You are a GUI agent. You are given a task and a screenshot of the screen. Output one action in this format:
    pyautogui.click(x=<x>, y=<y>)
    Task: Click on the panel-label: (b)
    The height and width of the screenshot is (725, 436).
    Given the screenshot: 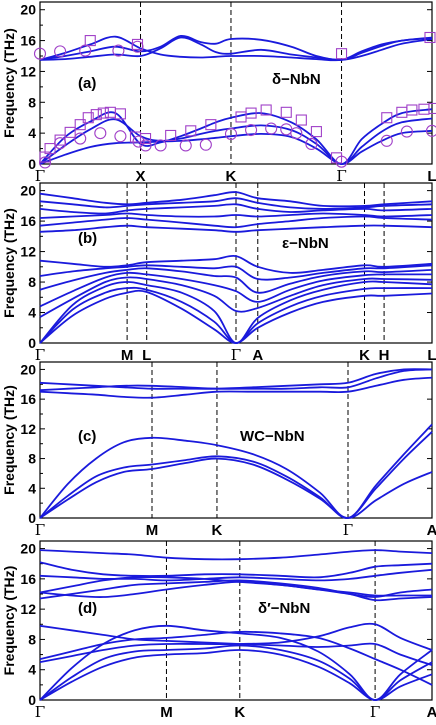 What is the action you would take?
    pyautogui.click(x=87, y=238)
    